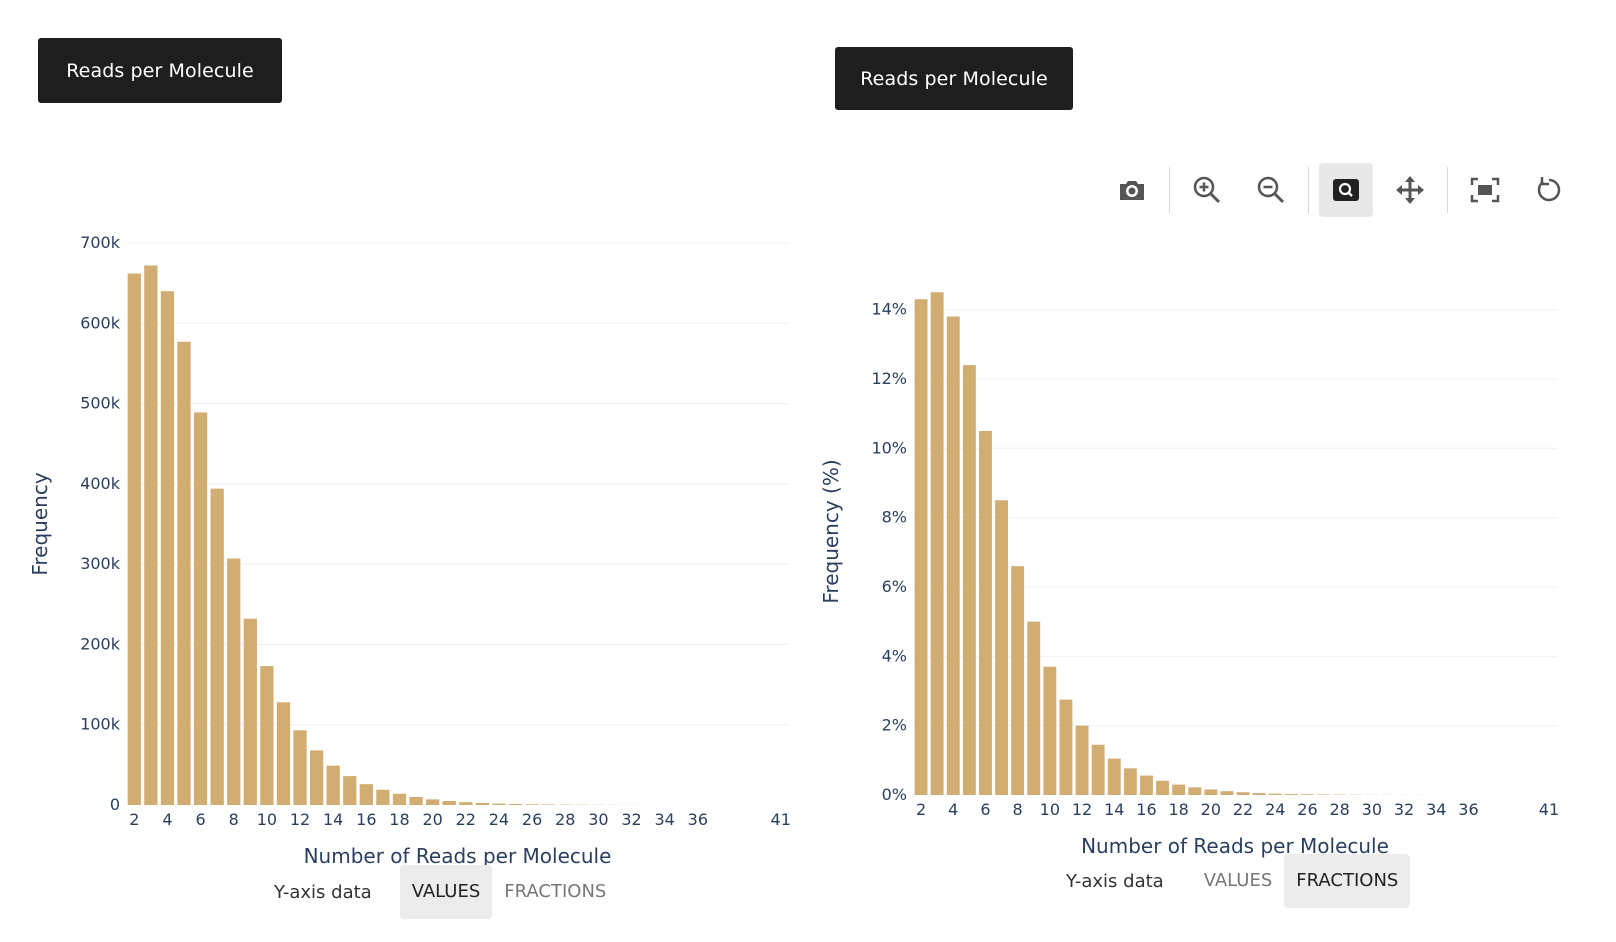 This screenshot has height=942, width=1616. Describe the element at coordinates (1404, 809) in the screenshot. I see `x-tick-label: 32` at that location.